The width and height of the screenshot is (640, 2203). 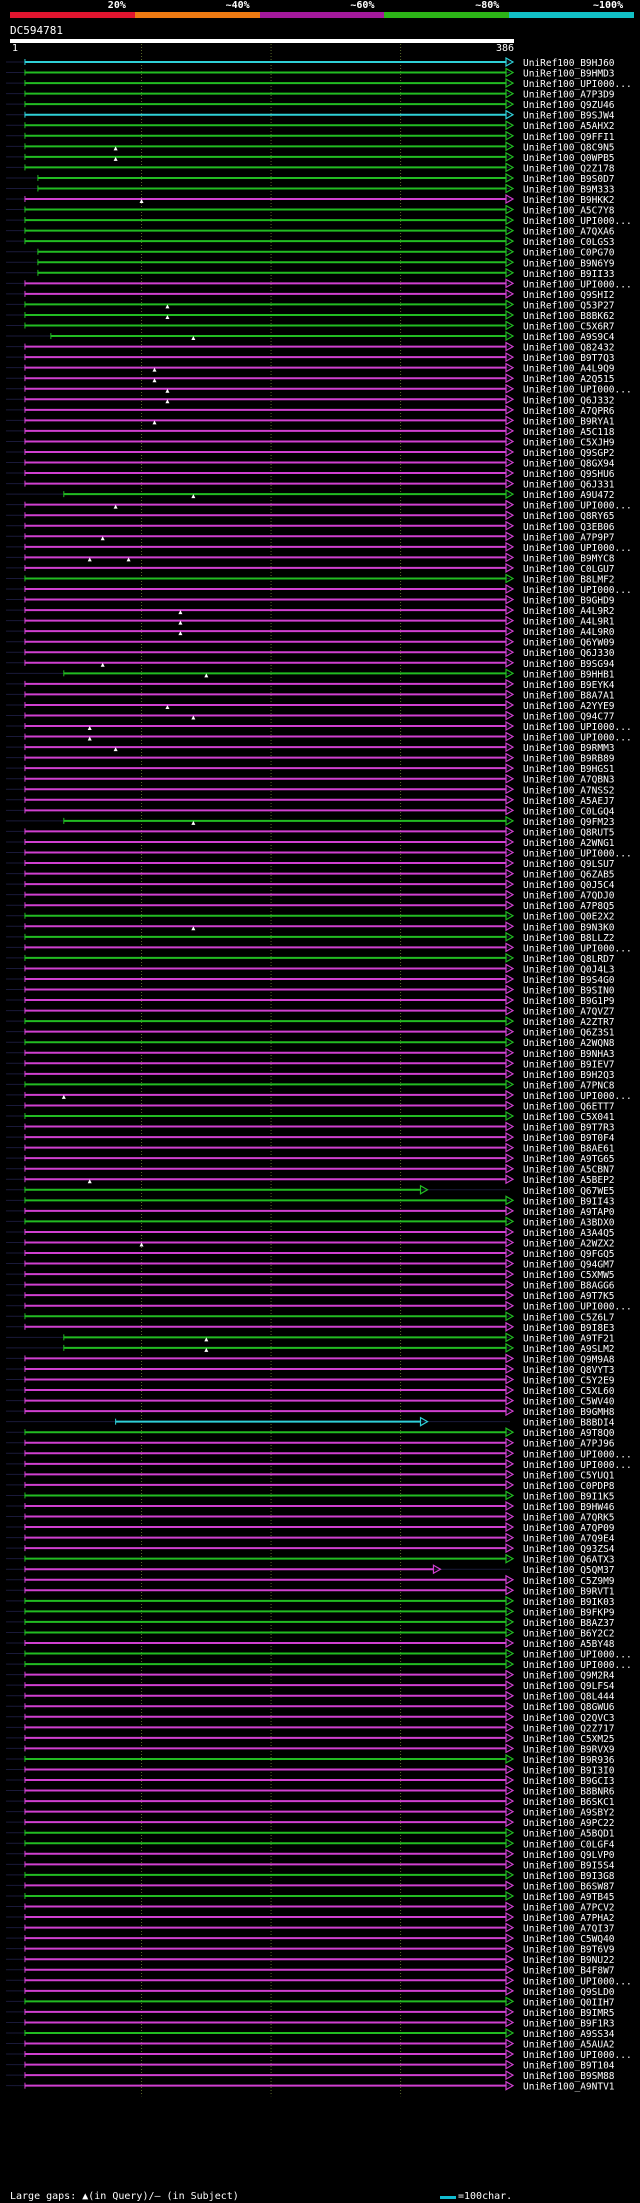 What do you see at coordinates (237, 5) in the screenshot?
I see `legend-segment-label: ~40%` at bounding box center [237, 5].